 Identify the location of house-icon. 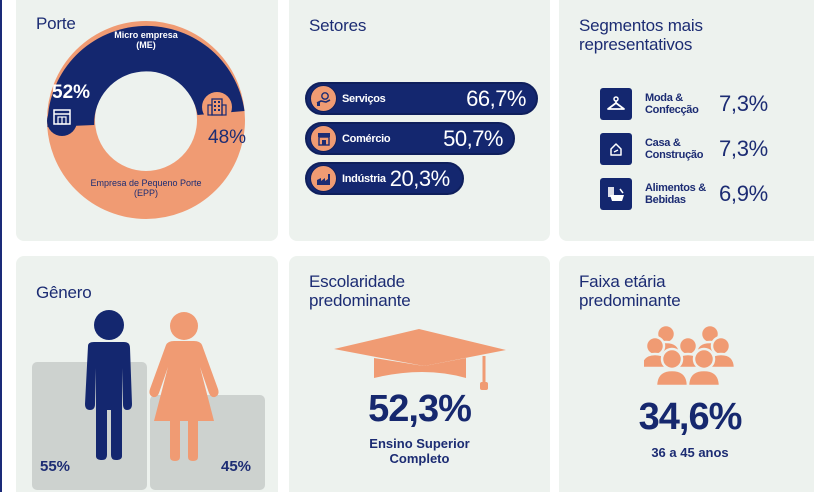
(616, 148).